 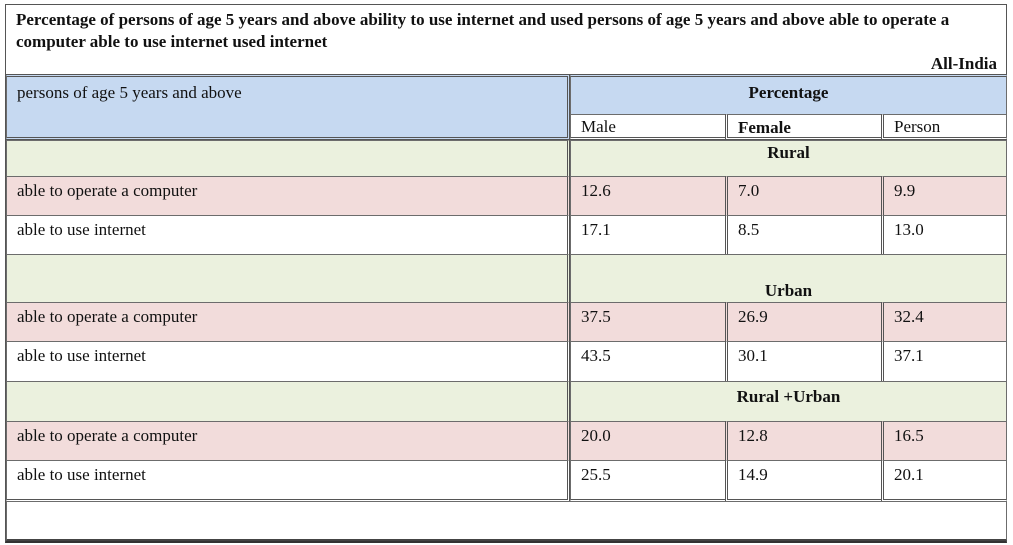 I want to click on header-row-label: persons of age 5 years and above, so click(x=129, y=92).